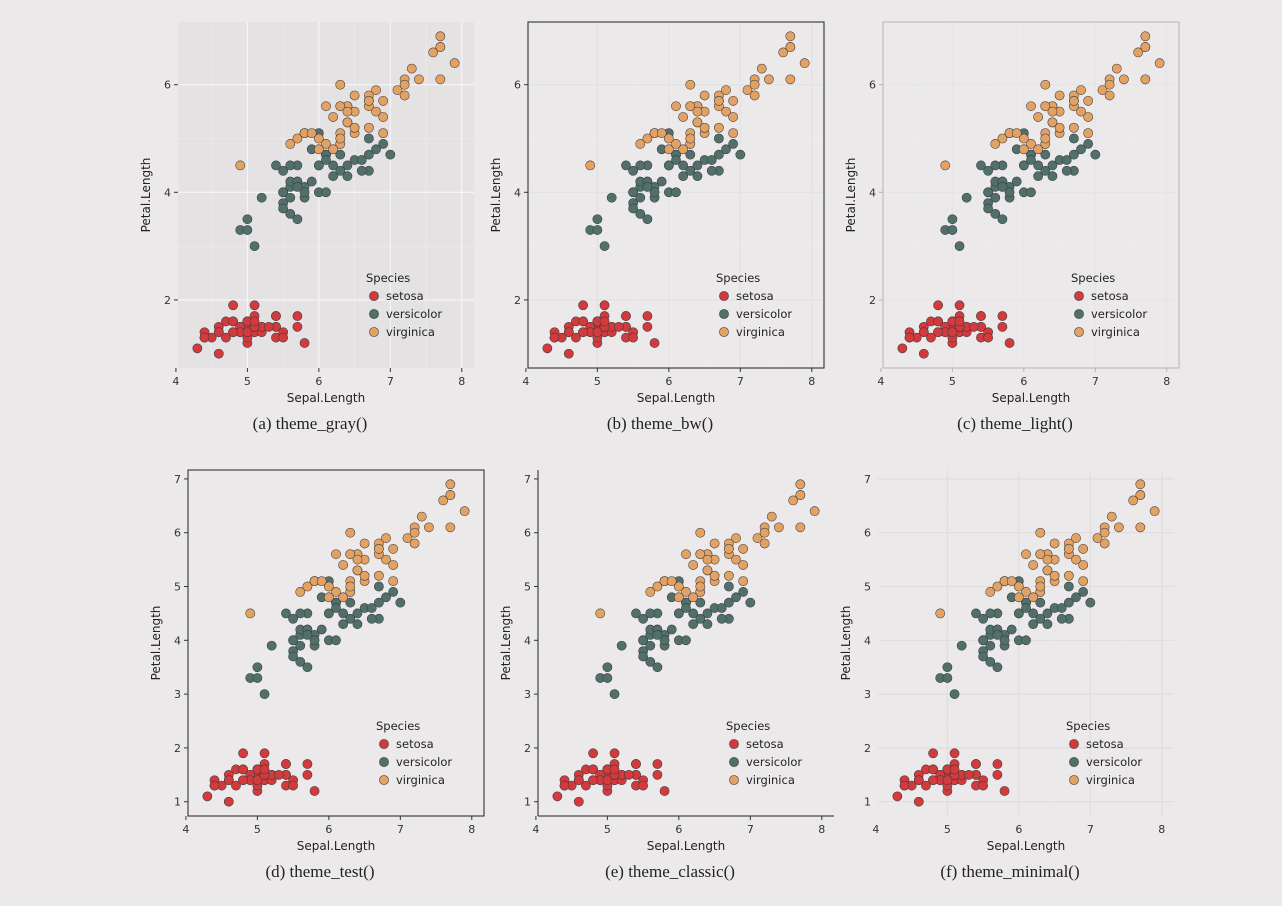 This screenshot has height=906, width=1282. What do you see at coordinates (867, 479) in the screenshot?
I see `y-tick-label: 7` at bounding box center [867, 479].